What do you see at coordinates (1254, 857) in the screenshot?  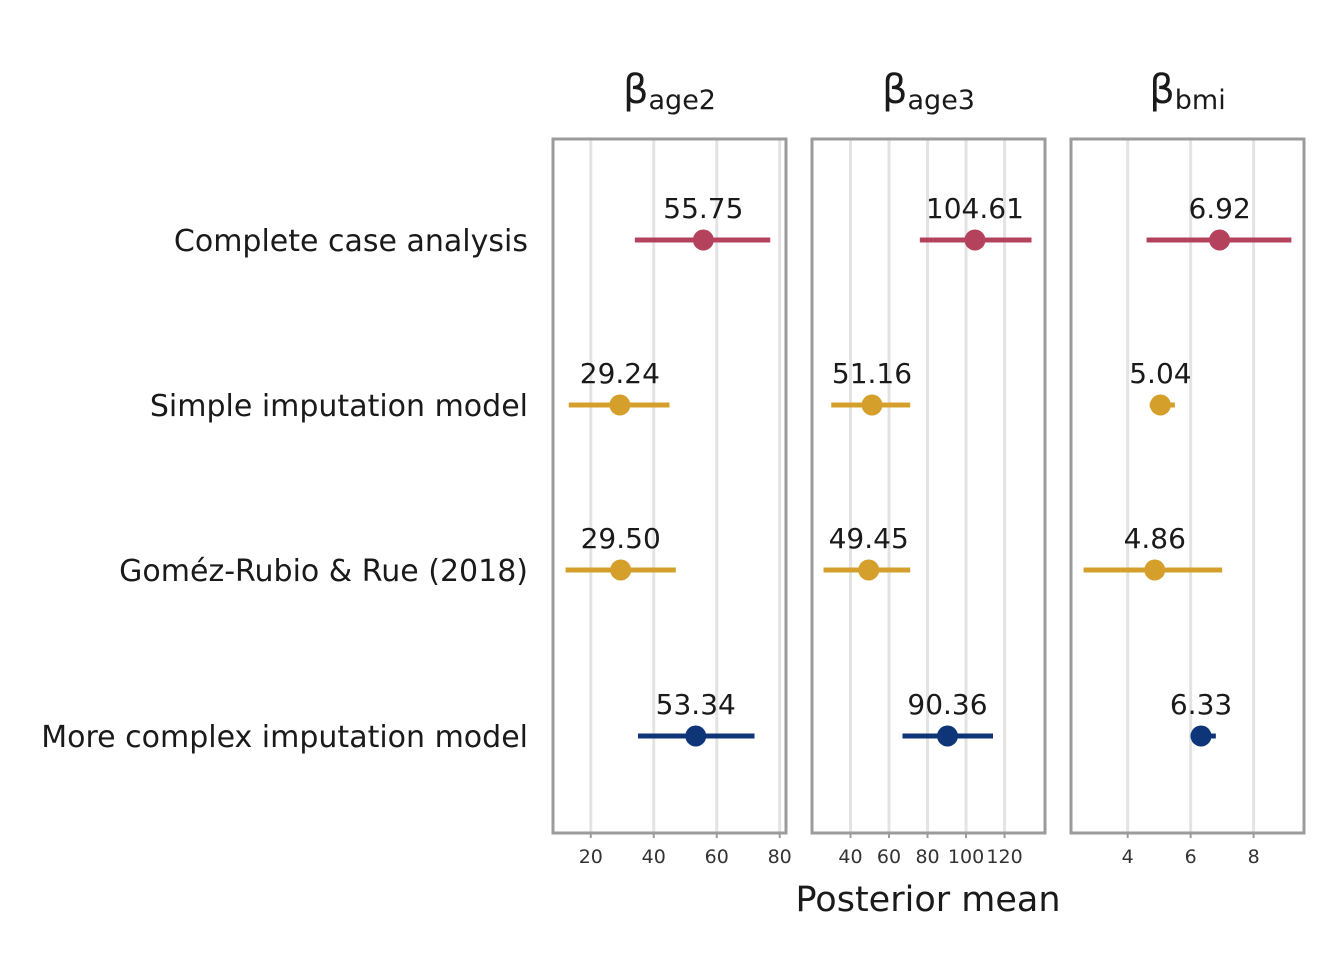 I see `x-tick-label: 8` at bounding box center [1254, 857].